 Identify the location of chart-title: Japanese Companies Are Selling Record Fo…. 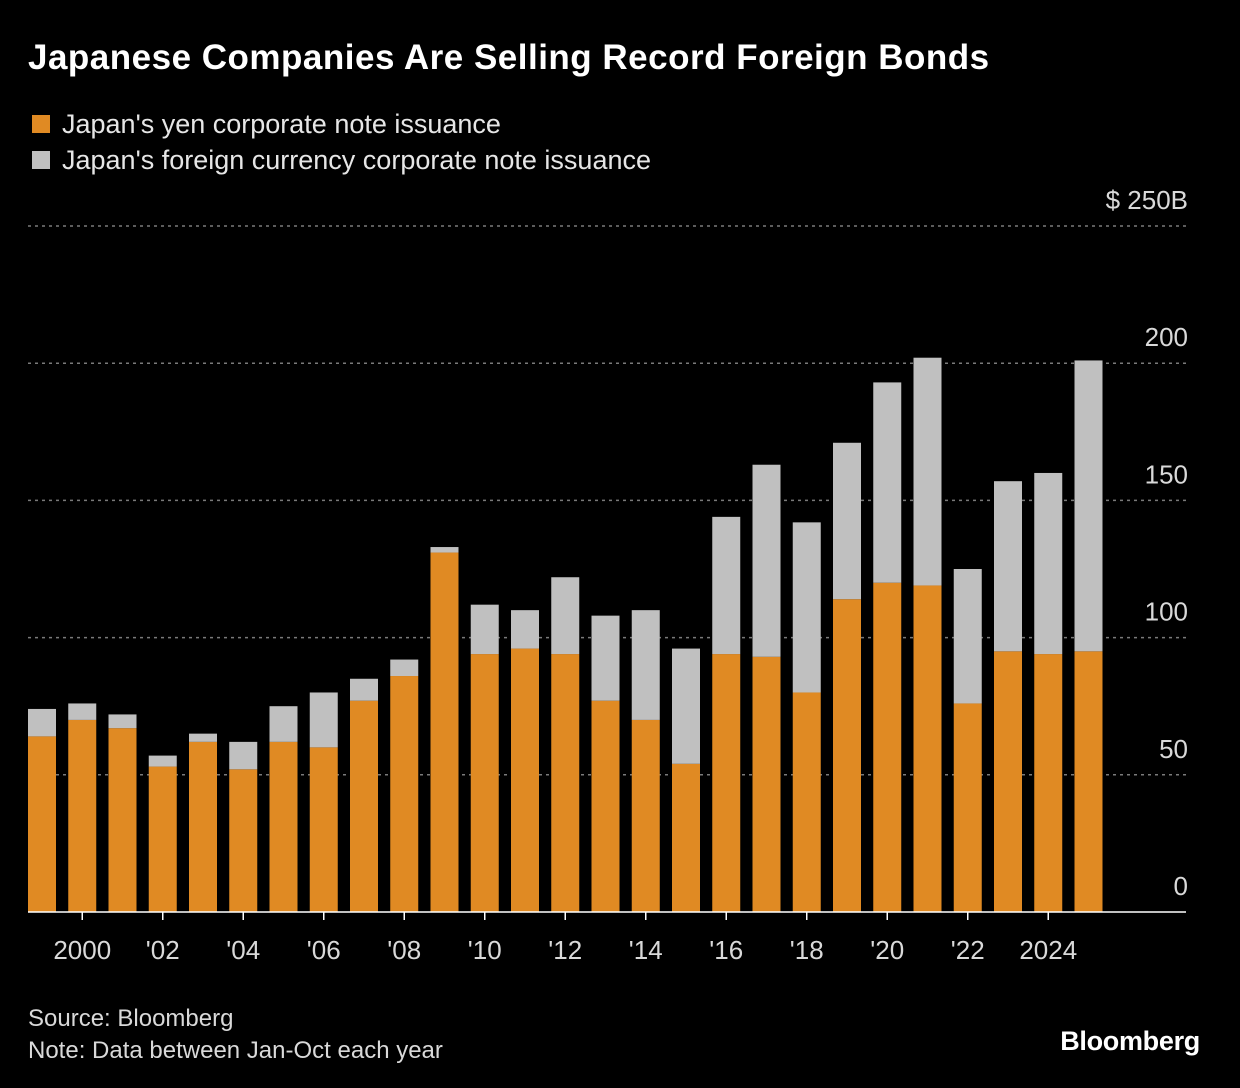
(509, 57).